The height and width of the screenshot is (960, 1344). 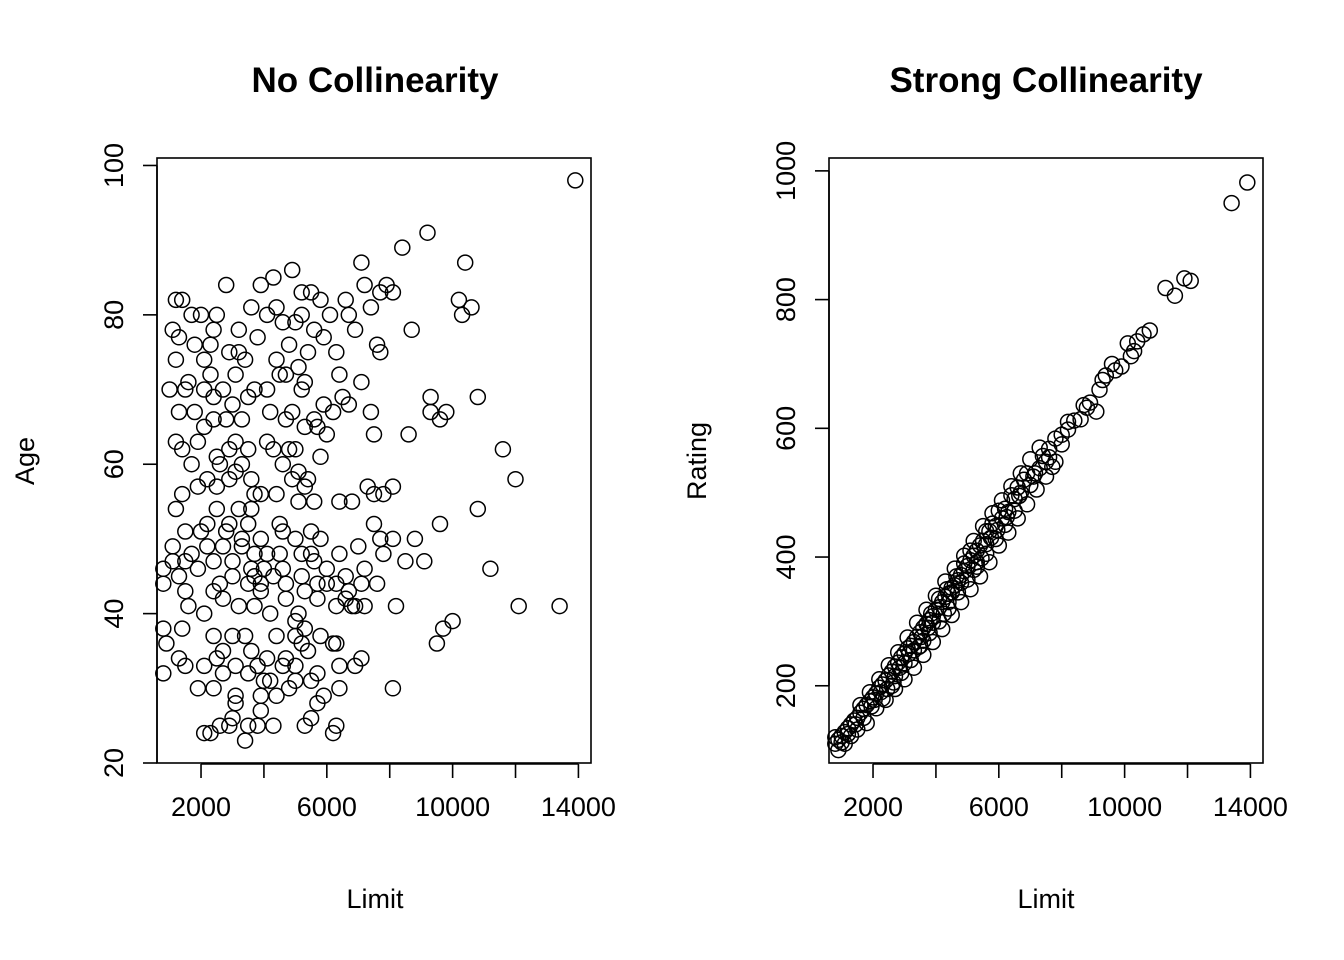 I want to click on y-tick-label: 40, so click(x=114, y=614).